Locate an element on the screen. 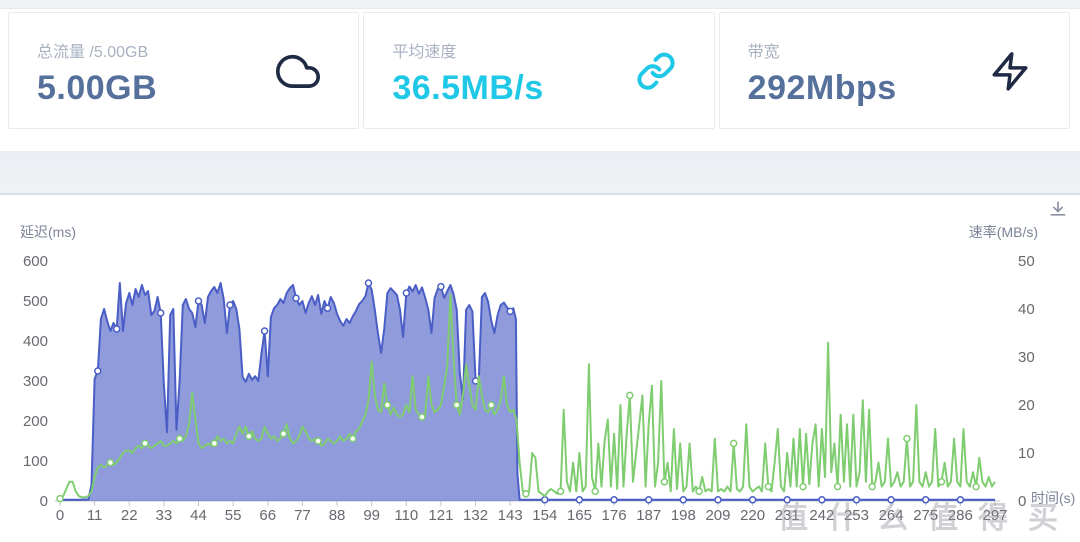  svg-text: 242 is located at coordinates (821, 515).